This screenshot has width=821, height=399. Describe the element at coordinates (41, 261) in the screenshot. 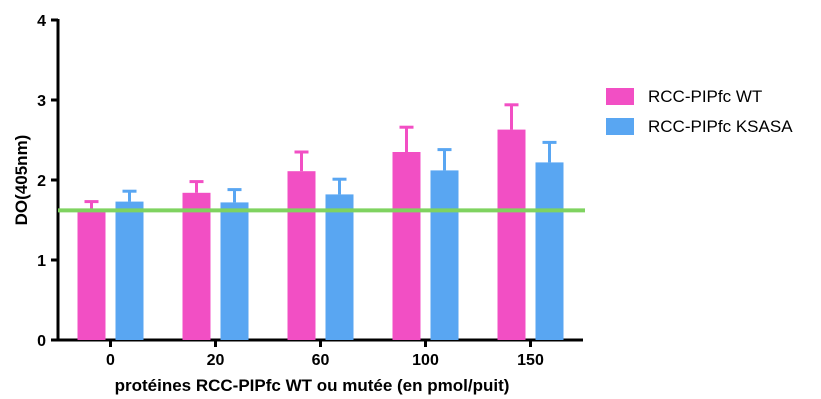

I see `y-tick-label: 1` at that location.